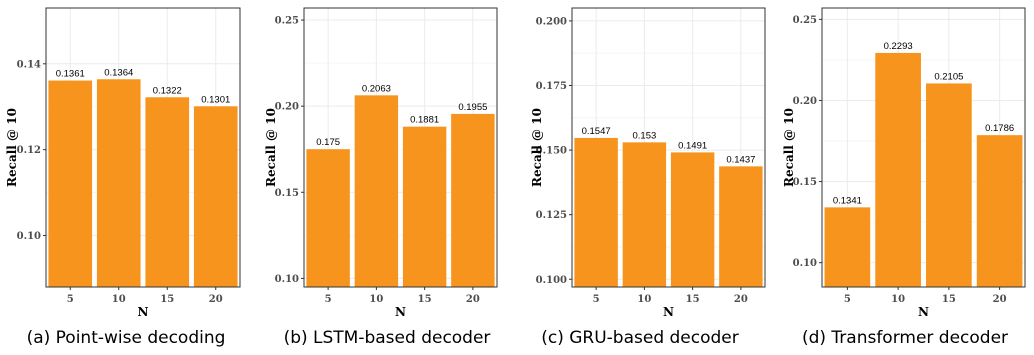  Describe the element at coordinates (898, 46) in the screenshot. I see `bar-value-label: 0.2293` at that location.